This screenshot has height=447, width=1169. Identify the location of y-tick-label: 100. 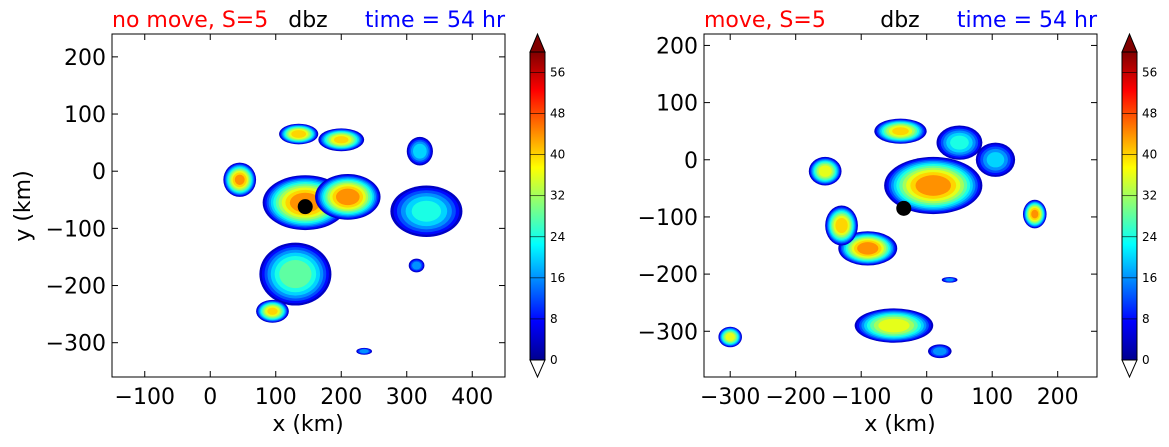
(85, 115).